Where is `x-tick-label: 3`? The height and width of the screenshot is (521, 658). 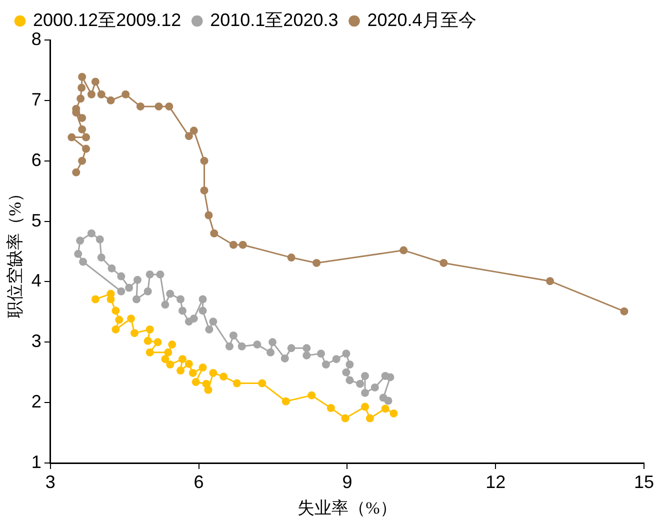 x-tick-label: 3 is located at coordinates (50, 482).